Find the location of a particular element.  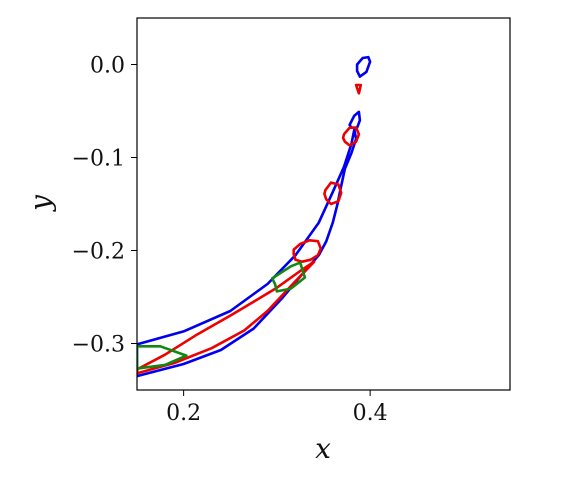

x-tick-label: 0.2 is located at coordinates (183, 413).